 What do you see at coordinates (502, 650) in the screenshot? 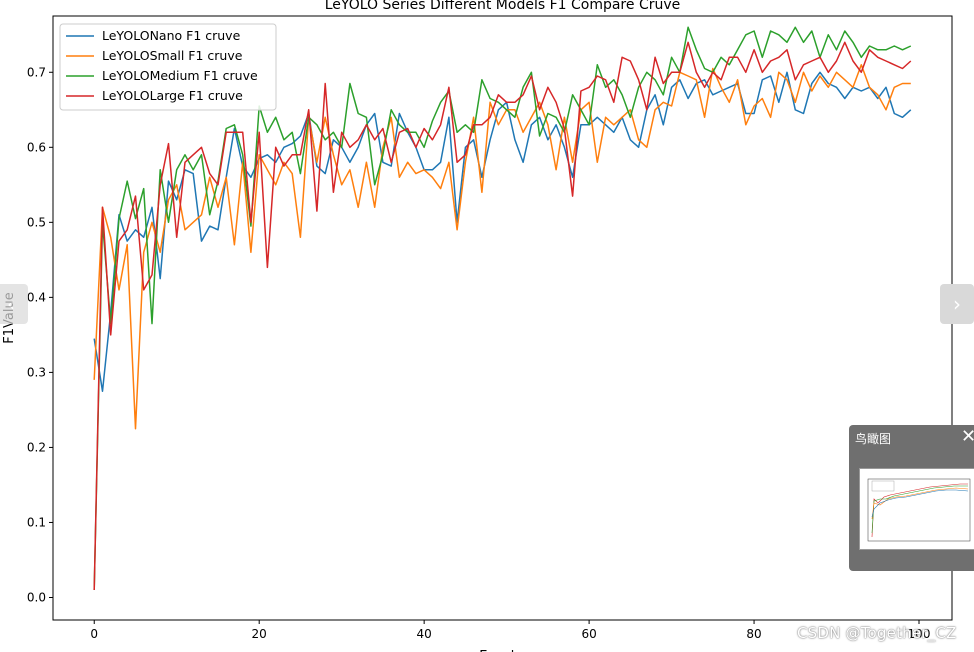
I see `x-axis-label: Epochs` at bounding box center [502, 650].